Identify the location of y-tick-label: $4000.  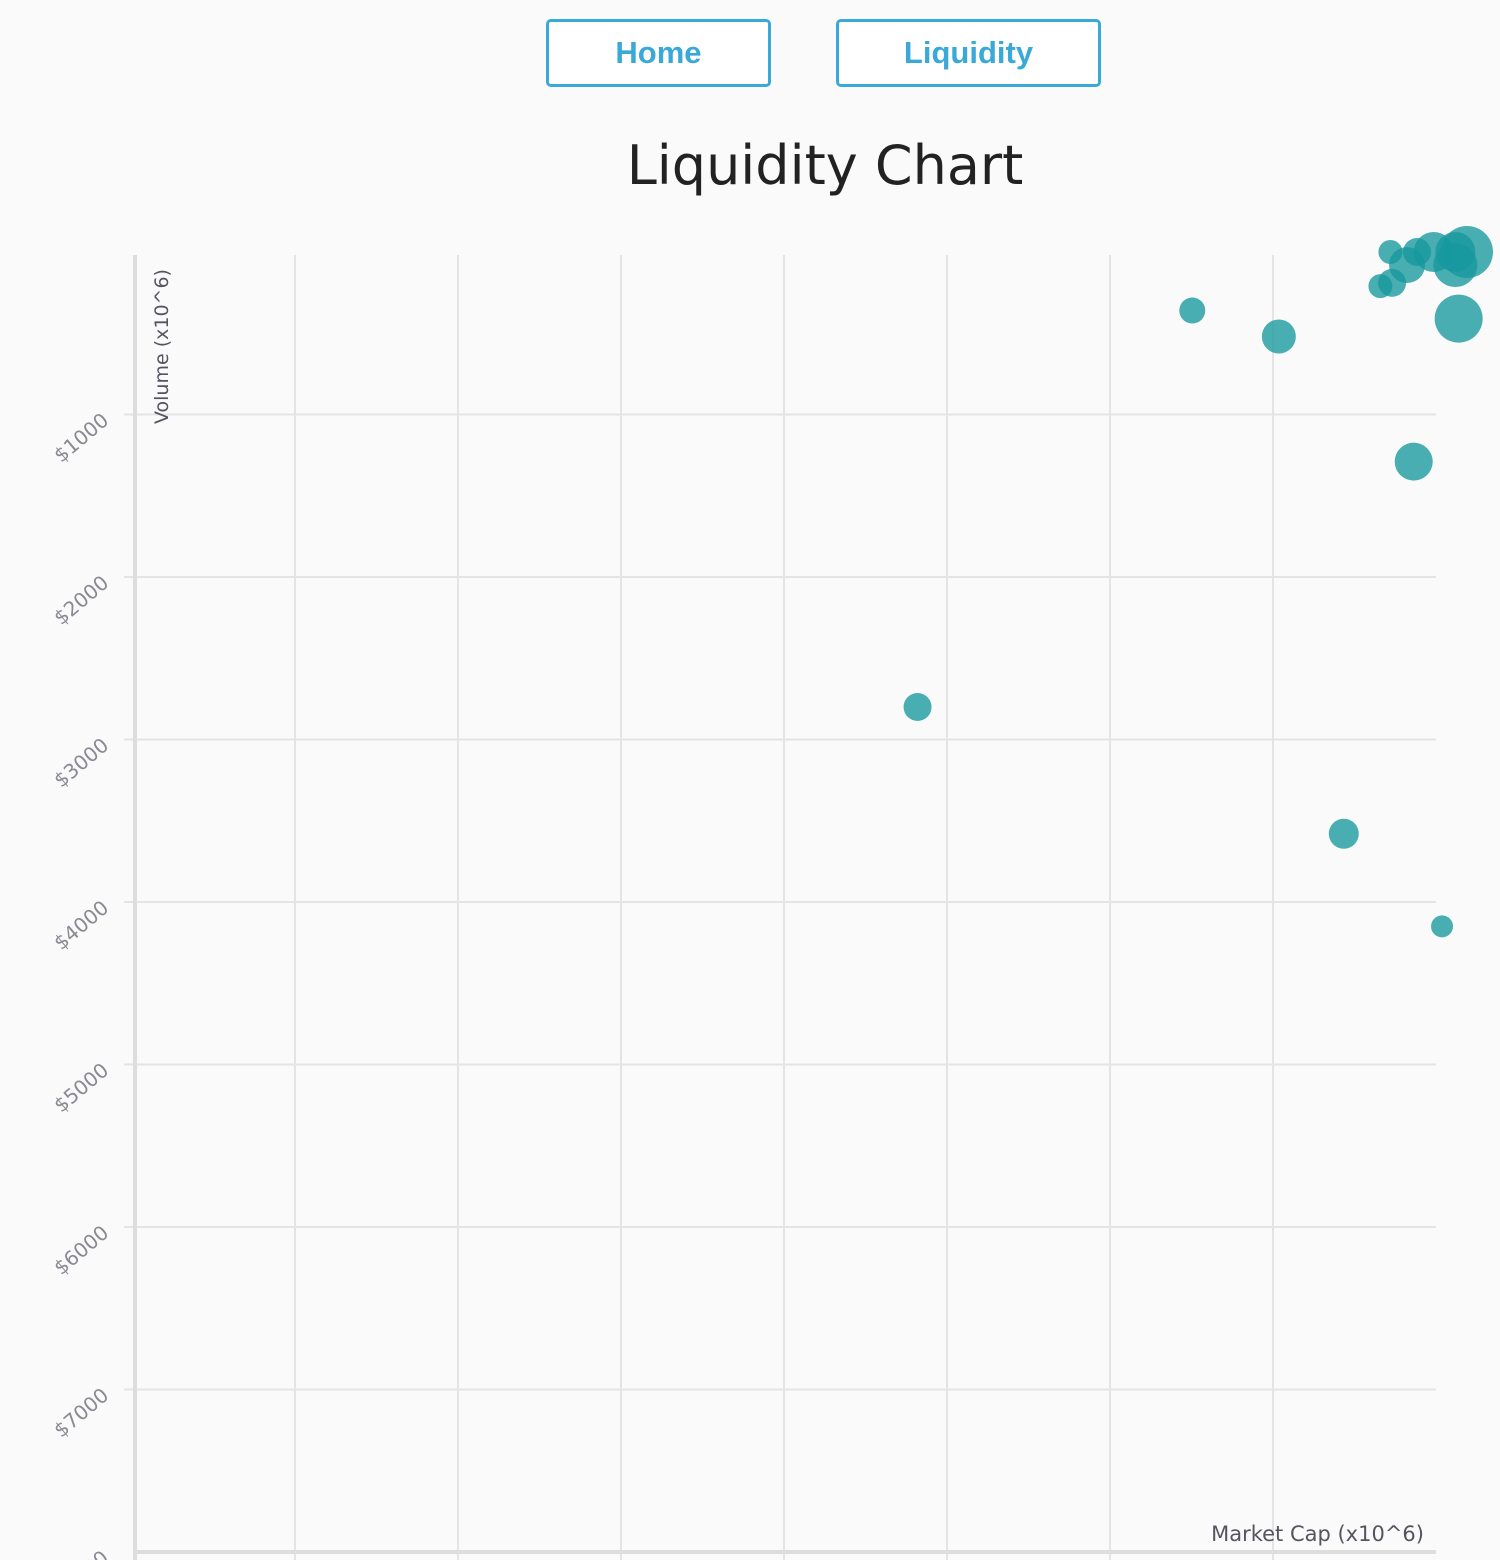
(81, 924).